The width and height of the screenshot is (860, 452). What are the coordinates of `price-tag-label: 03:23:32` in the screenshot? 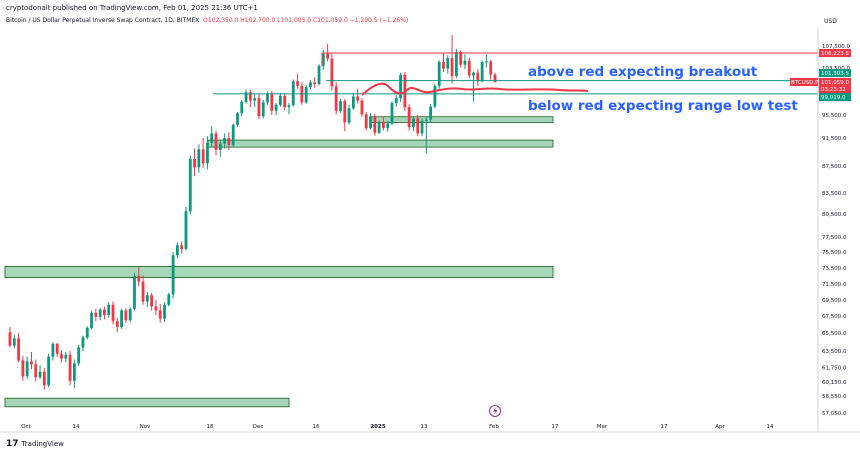 It's located at (833, 90).